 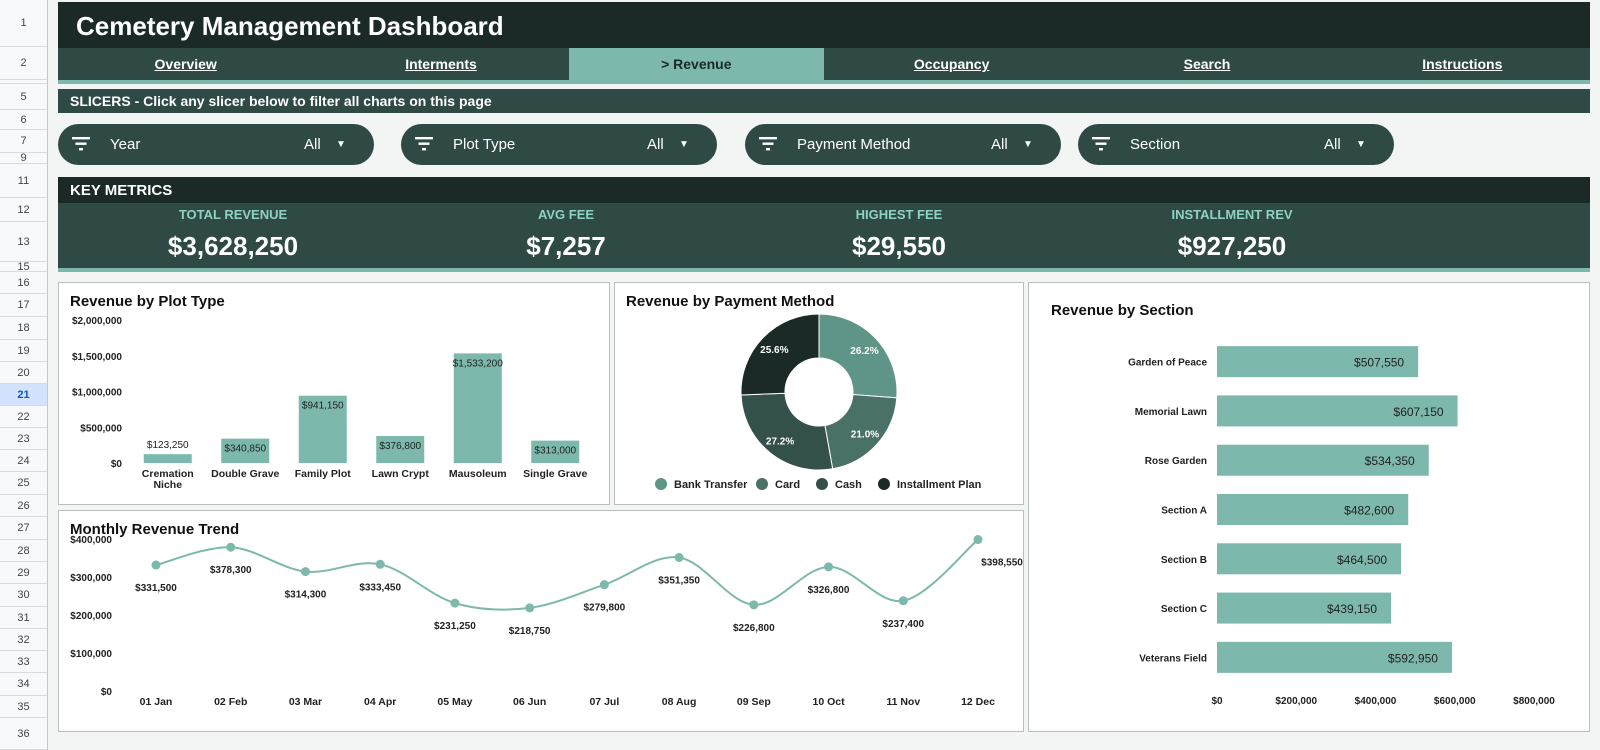 I want to click on row-number: 2, so click(x=23, y=63).